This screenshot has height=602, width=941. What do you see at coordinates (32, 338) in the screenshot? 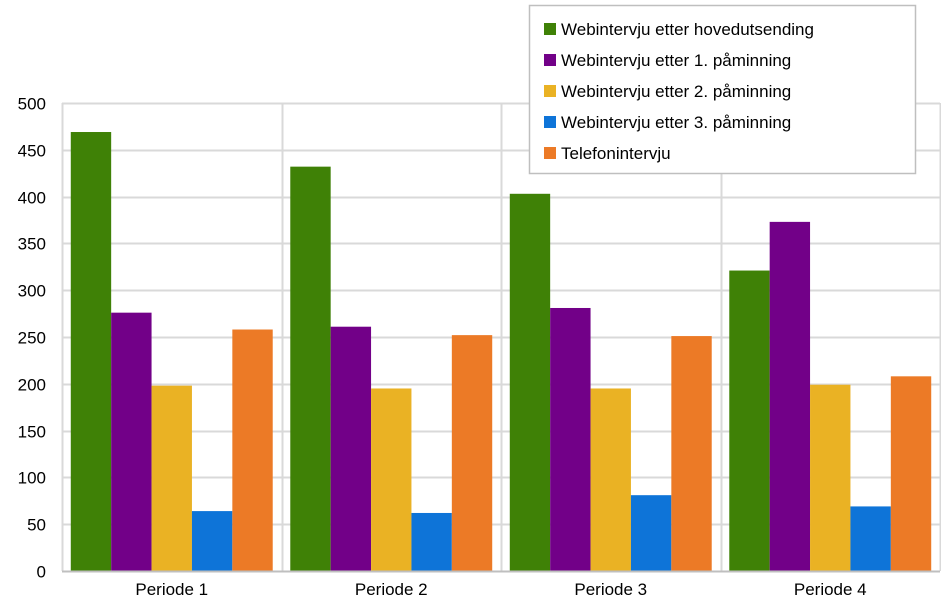
I see `y-tick-label: 250` at bounding box center [32, 338].